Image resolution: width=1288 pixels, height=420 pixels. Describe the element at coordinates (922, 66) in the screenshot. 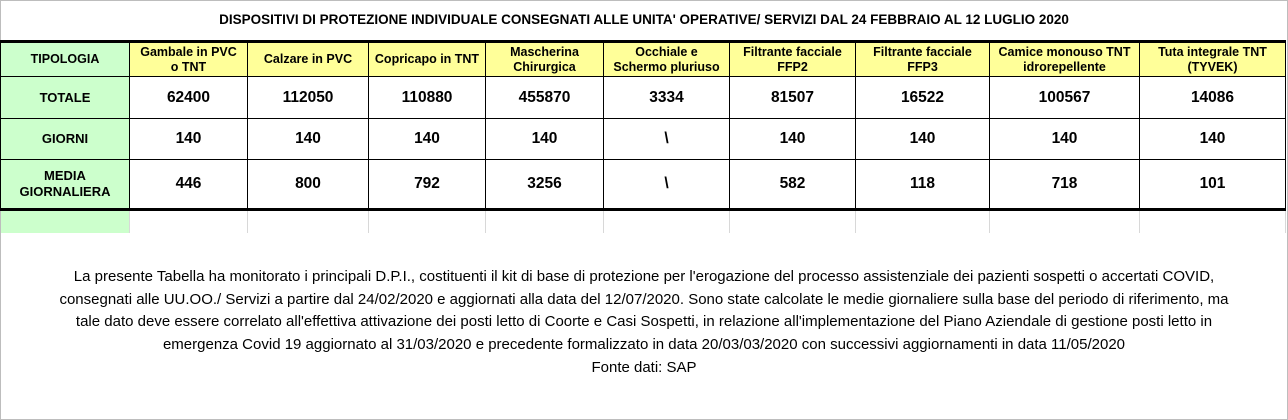

I see `cell-text: FFP3` at that location.